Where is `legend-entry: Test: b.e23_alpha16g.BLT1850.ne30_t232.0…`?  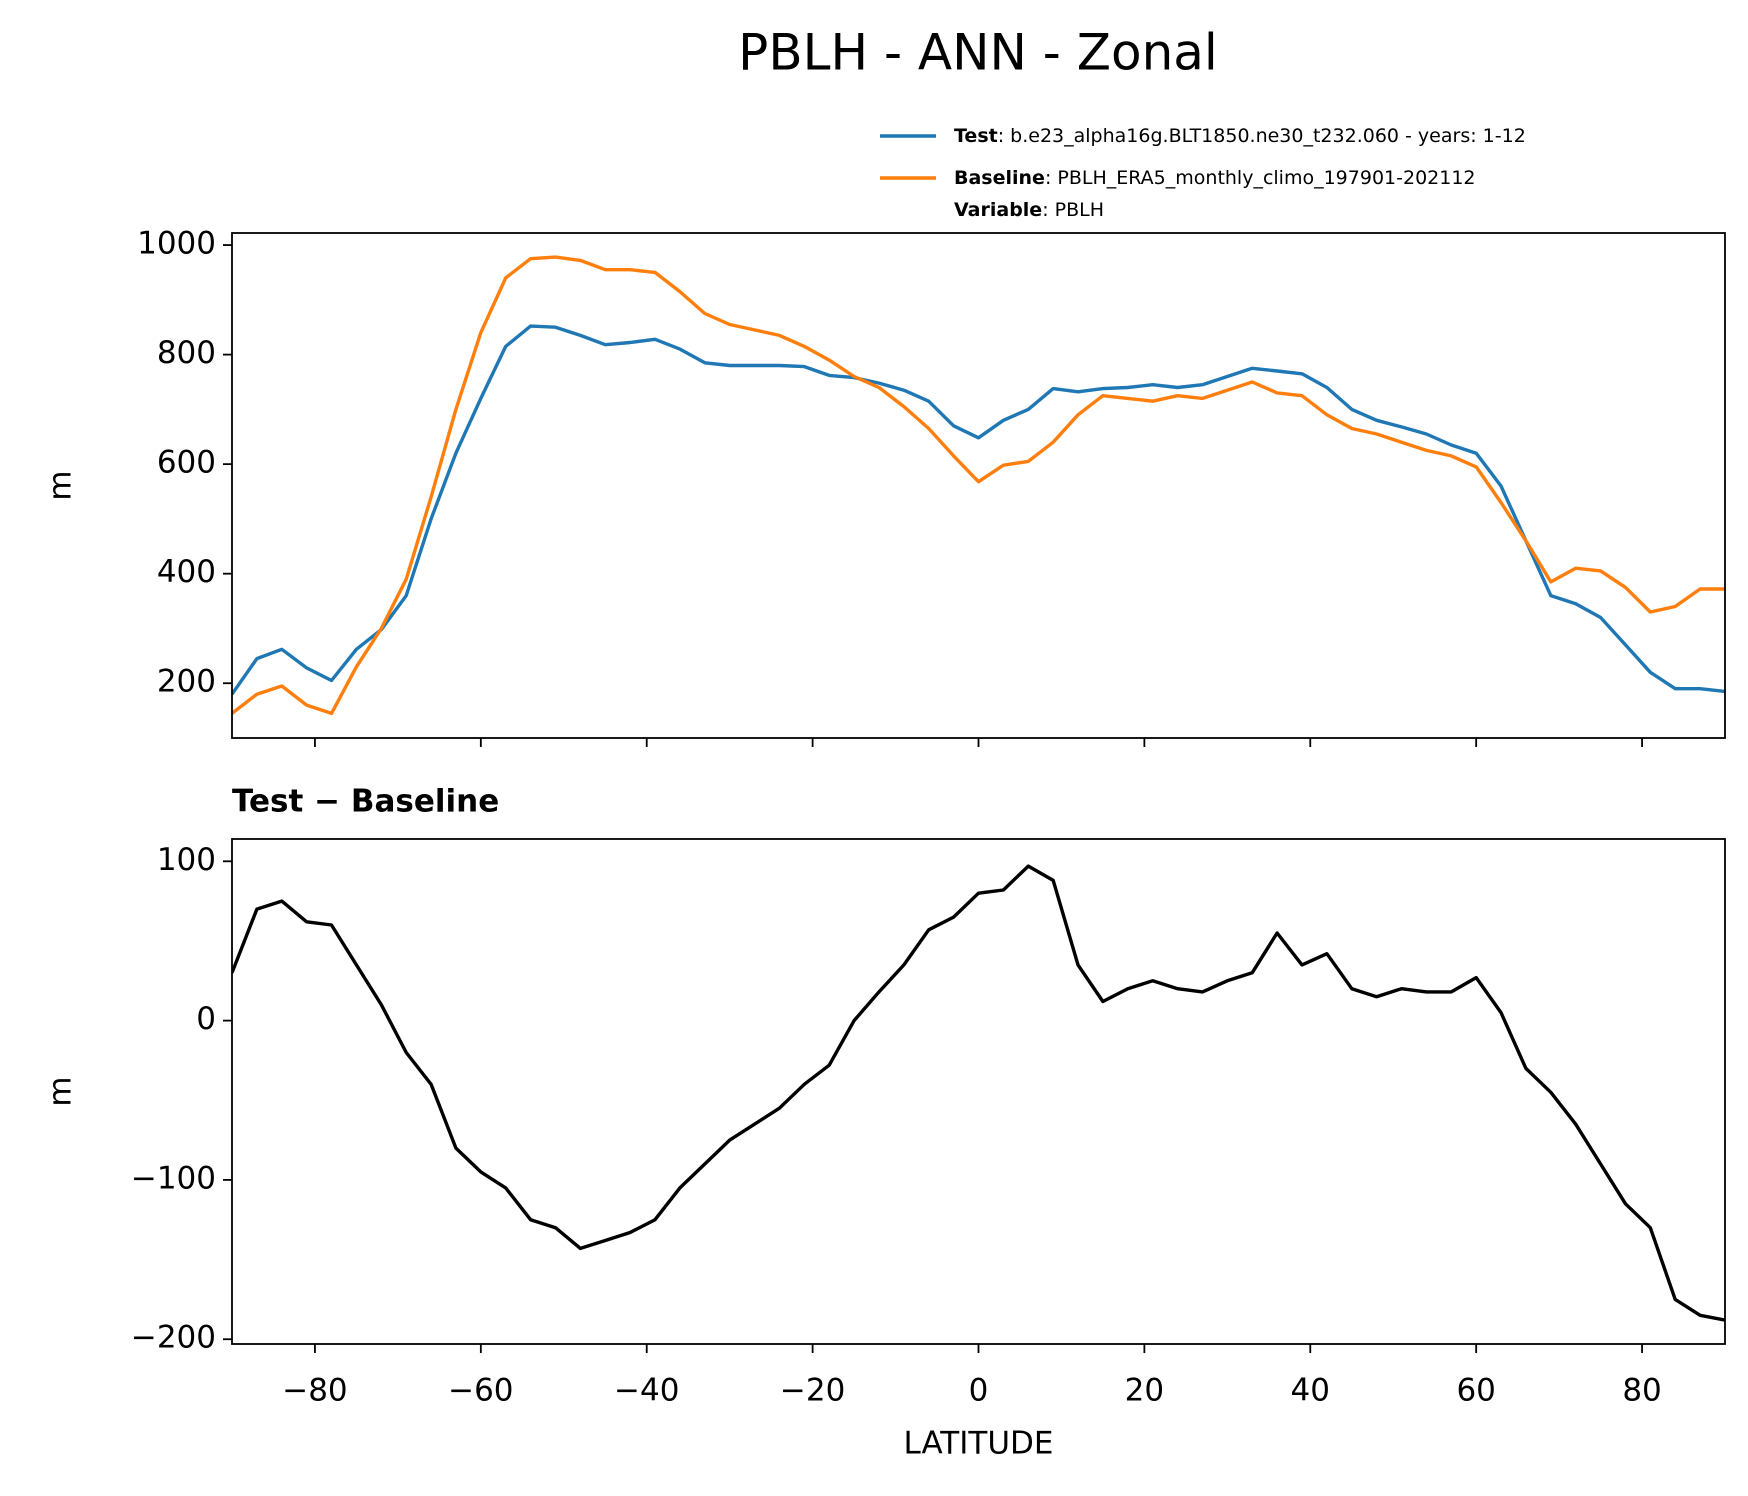
legend-entry: Test: b.e23_alpha16g.BLT1850.ne30_t232.0… is located at coordinates (1240, 136).